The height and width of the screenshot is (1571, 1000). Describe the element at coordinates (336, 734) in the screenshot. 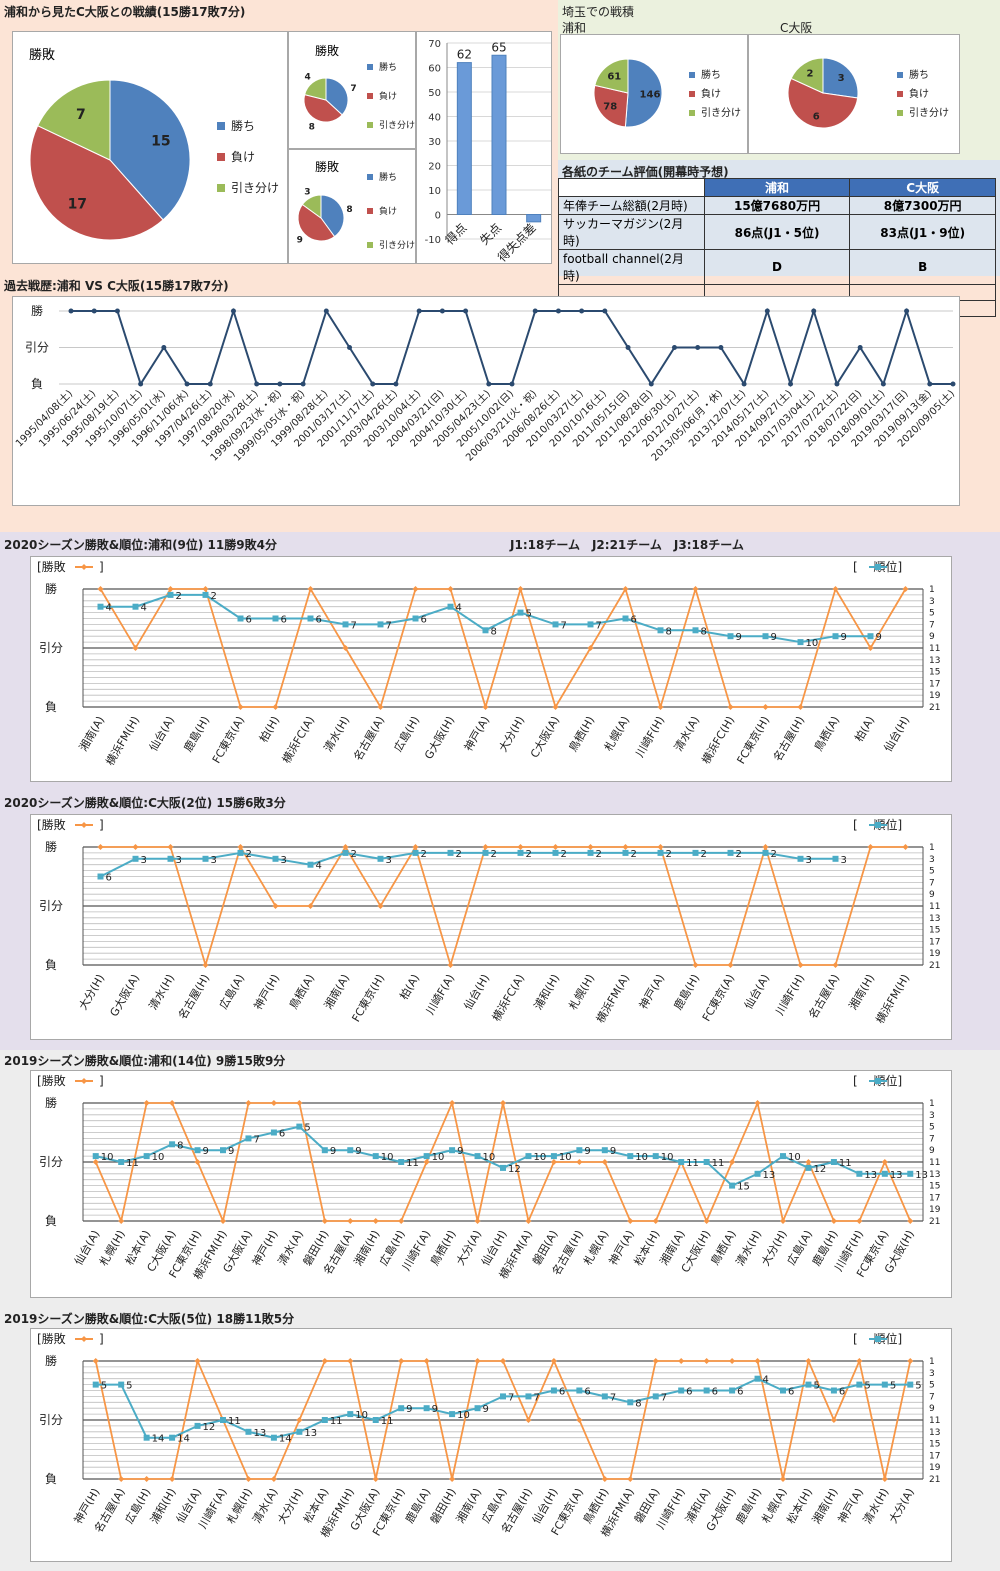

I see `team-label: 清水(H)` at that location.